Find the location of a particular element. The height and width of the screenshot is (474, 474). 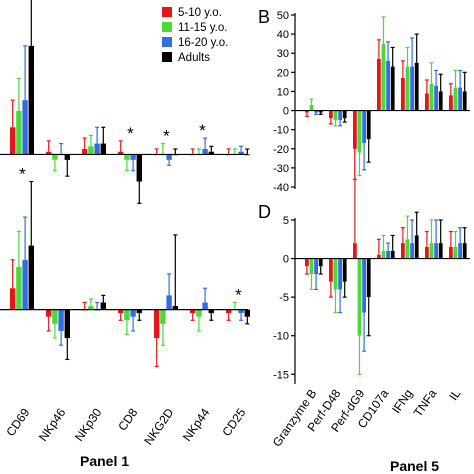

panel1-category-labels: CD69 NKp46 NKp30 CD8 NKG2D NKp44 CD25 is located at coordinates (125, 426).